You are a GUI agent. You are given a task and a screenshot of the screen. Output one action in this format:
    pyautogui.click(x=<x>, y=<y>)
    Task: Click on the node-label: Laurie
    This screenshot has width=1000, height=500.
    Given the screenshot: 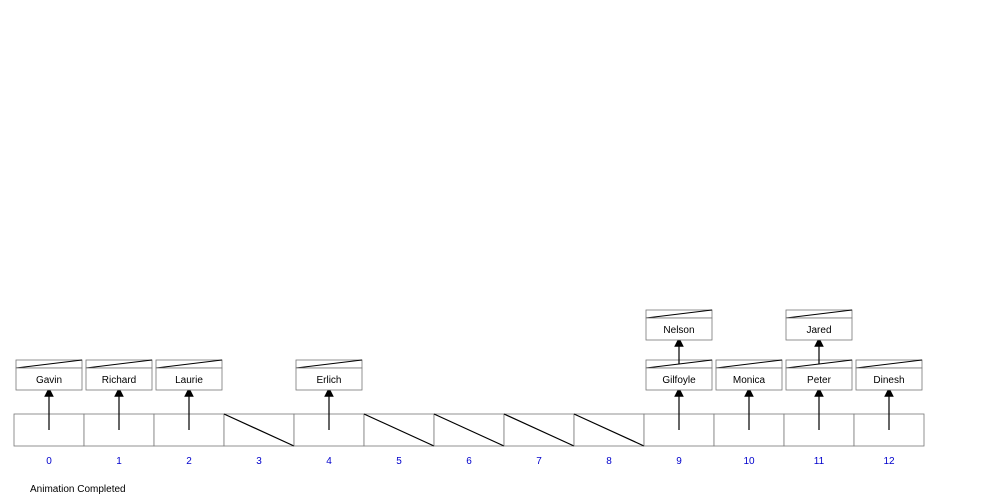 What is the action you would take?
    pyautogui.click(x=189, y=380)
    